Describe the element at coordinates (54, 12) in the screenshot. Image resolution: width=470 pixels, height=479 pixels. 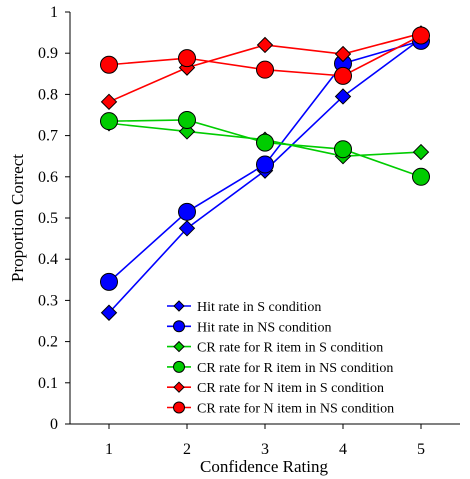
I see `y-tick-label: 1` at that location.